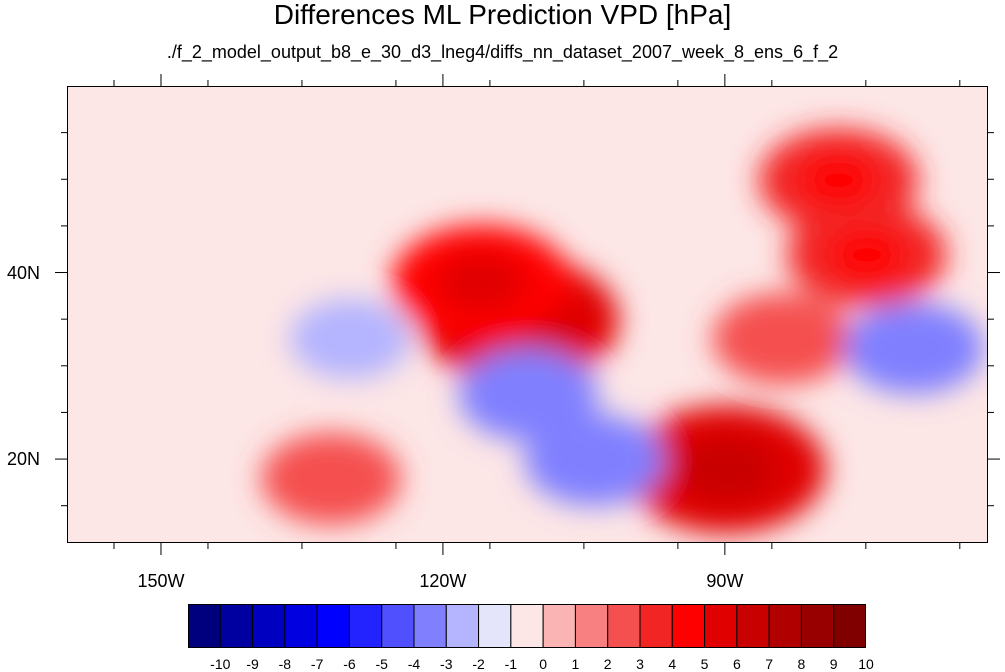  What do you see at coordinates (446, 664) in the screenshot?
I see `colorbar-tick-label: -3` at bounding box center [446, 664].